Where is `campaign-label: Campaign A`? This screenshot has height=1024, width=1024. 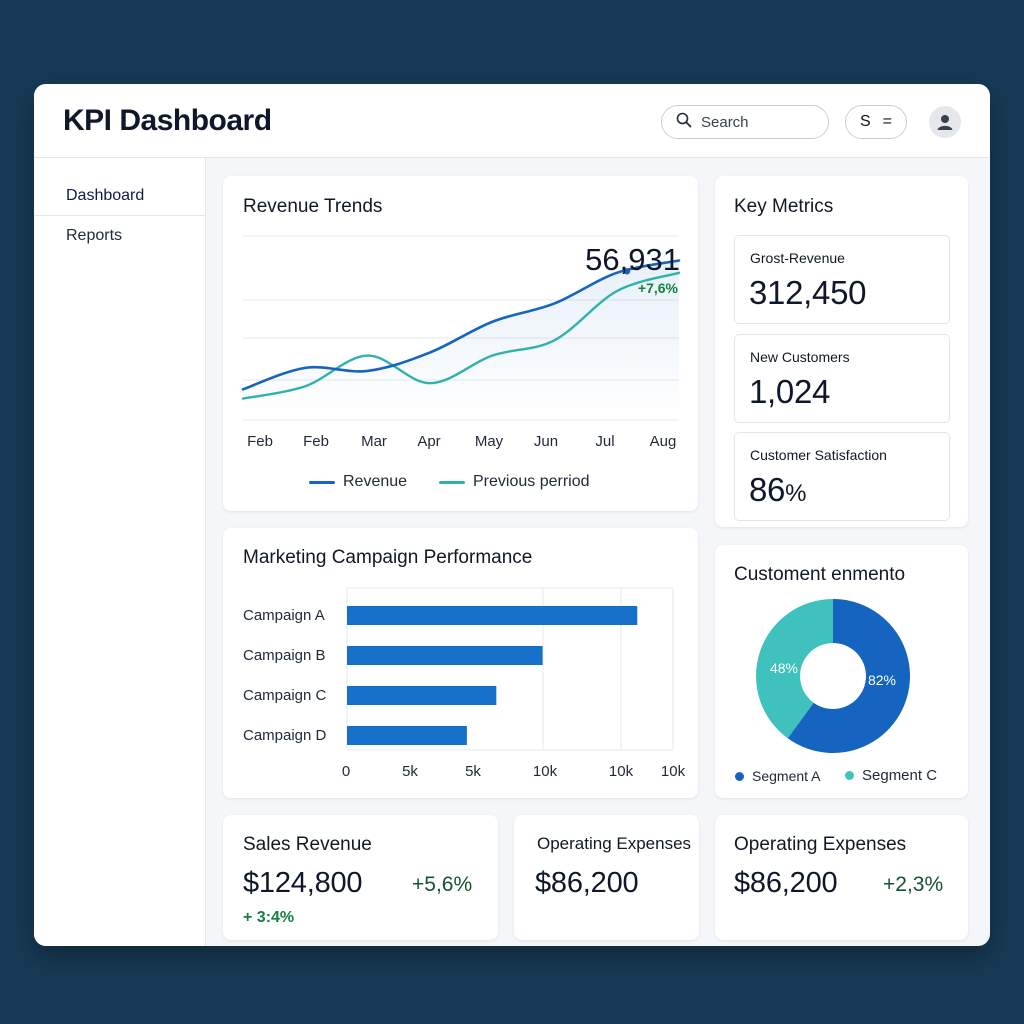
campaign-label: Campaign A is located at coordinates (284, 615).